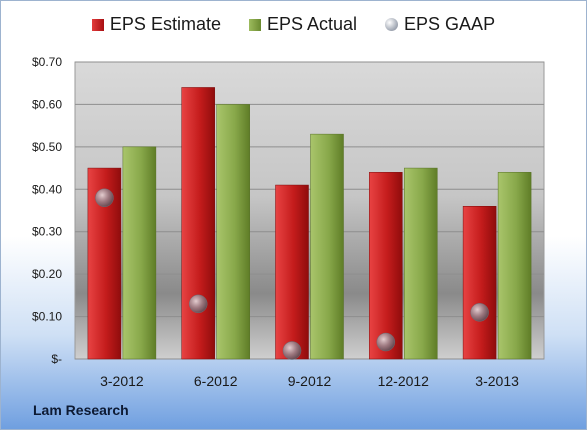  Describe the element at coordinates (310, 381) in the screenshot. I see `x-tick-label: 9-2012` at that location.